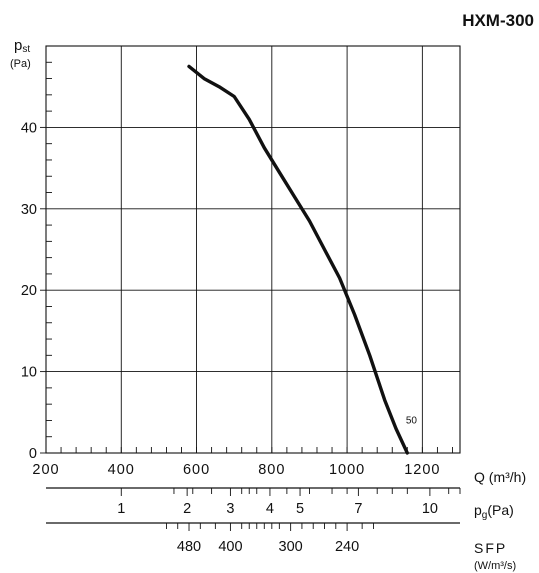 Image resolution: width=539 pixels, height=573 pixels. I want to click on sfp-axis-tick-label: 480, so click(189, 547).